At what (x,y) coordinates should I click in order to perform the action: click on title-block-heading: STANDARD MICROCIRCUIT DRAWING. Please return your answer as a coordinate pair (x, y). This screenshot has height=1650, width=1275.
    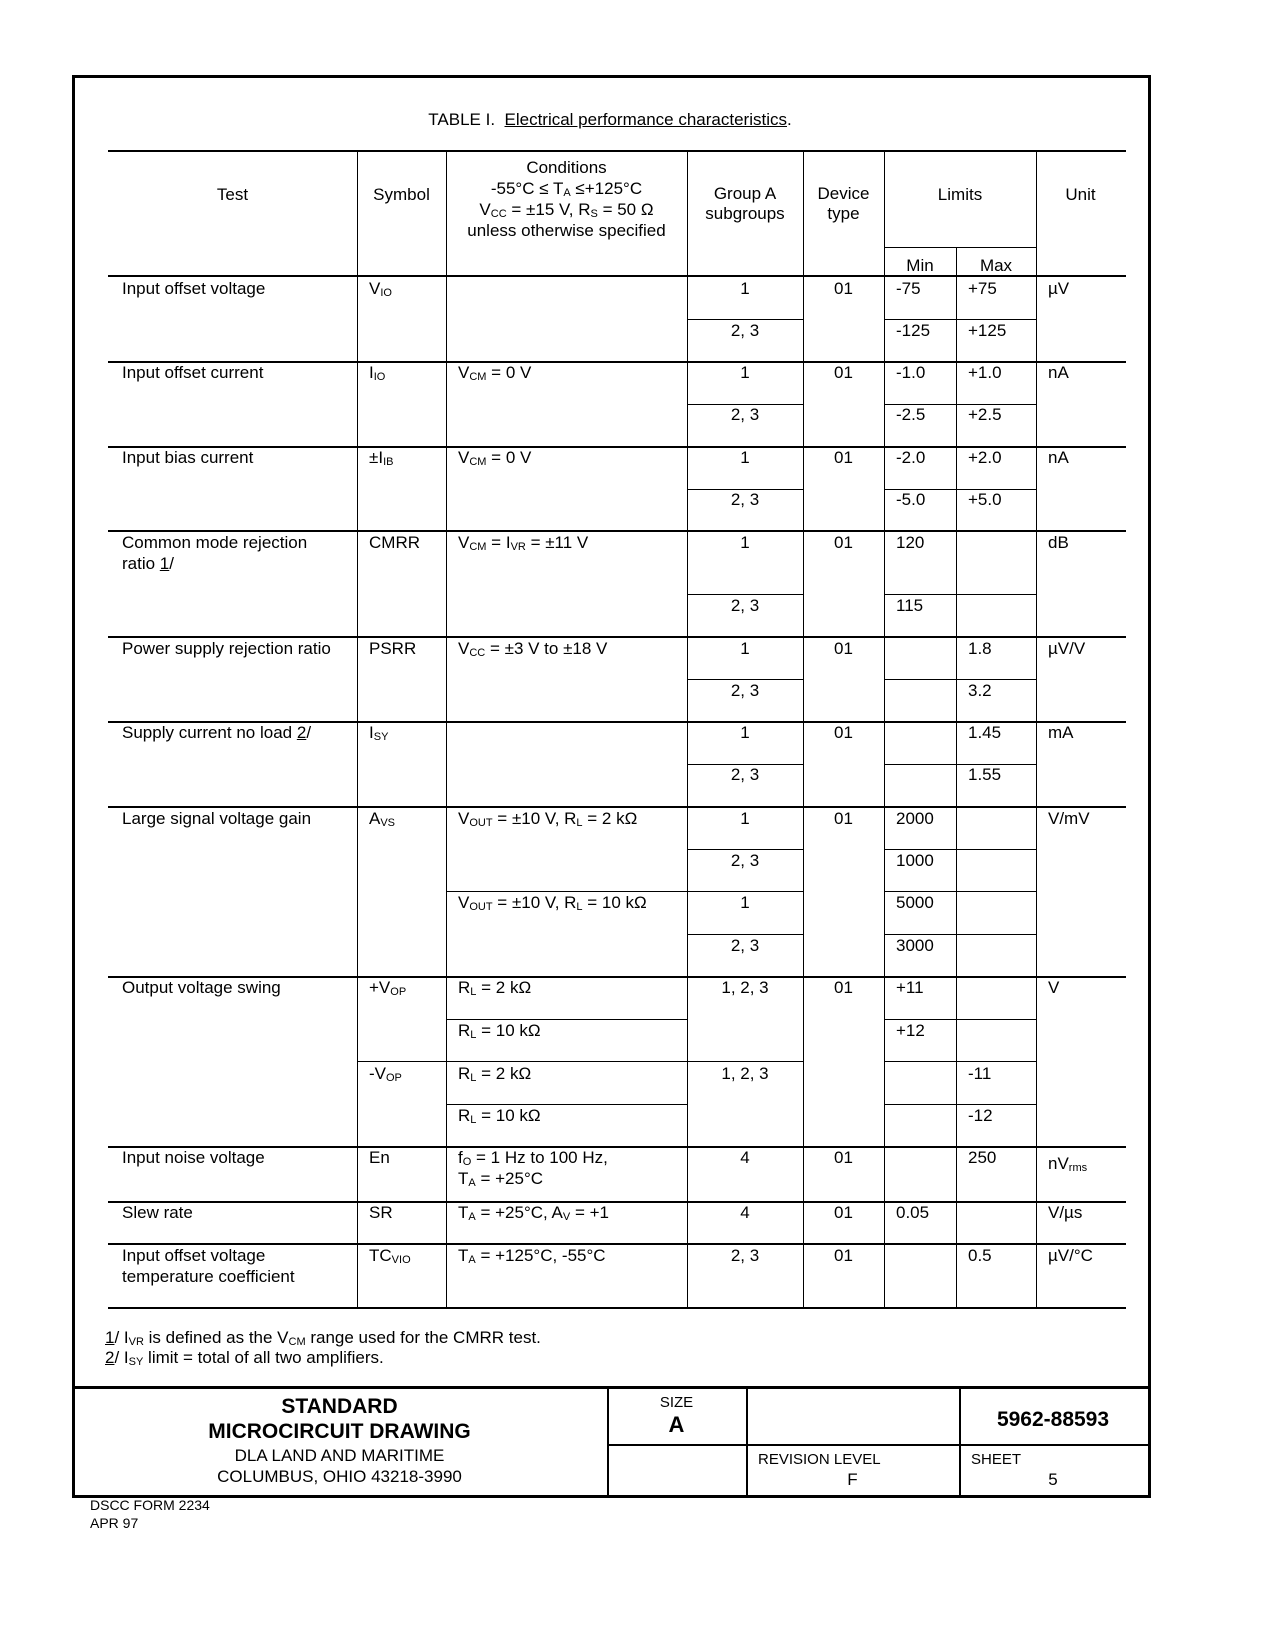
    Looking at the image, I should click on (339, 1419).